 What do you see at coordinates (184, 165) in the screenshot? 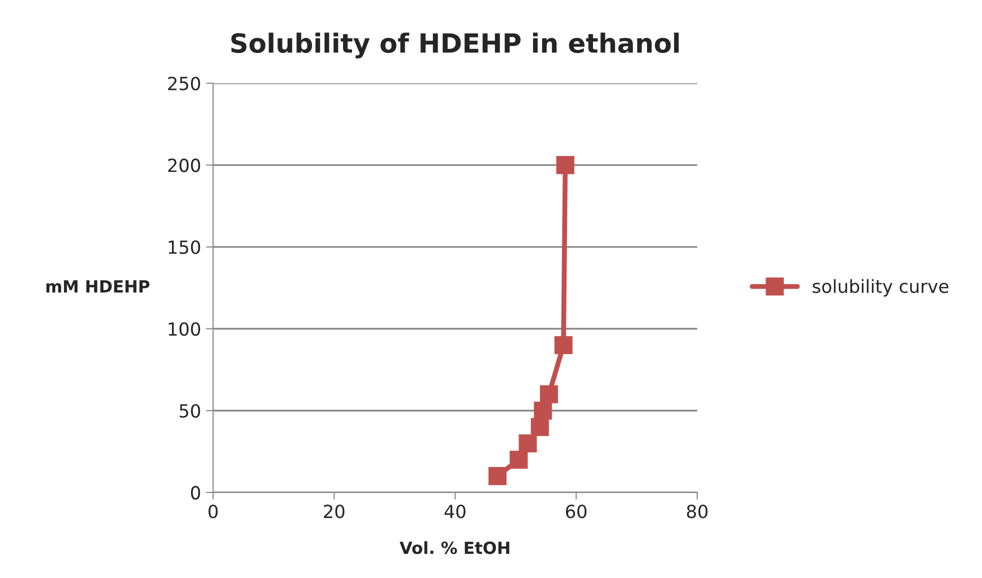
I see `y-tick-label: 200` at bounding box center [184, 165].